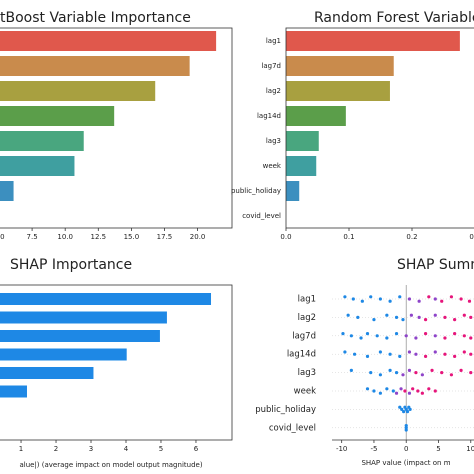 The width and height of the screenshot is (474, 474). Describe the element at coordinates (341, 449) in the screenshot. I see `x-tick-label: -10` at that location.